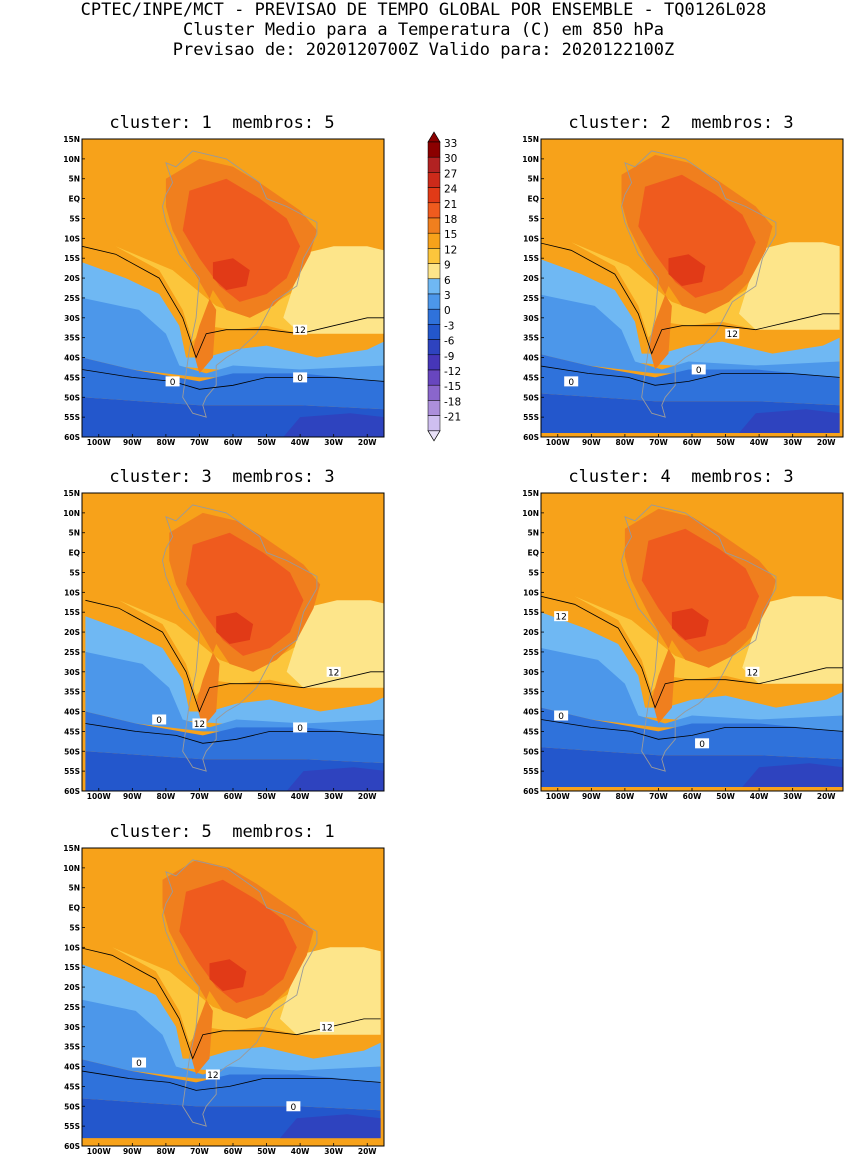  Describe the element at coordinates (534, 553) in the screenshot. I see `lat-label: EQ` at that location.